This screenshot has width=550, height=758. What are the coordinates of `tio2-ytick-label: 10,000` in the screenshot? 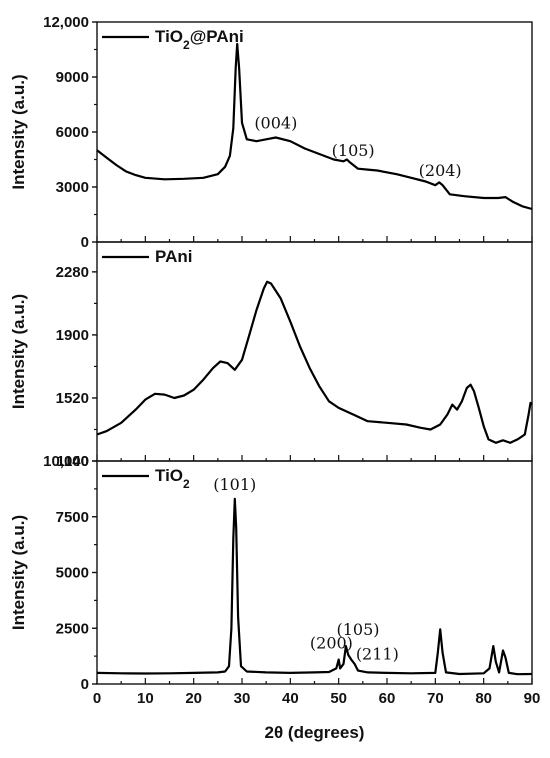 It's located at (66, 461).